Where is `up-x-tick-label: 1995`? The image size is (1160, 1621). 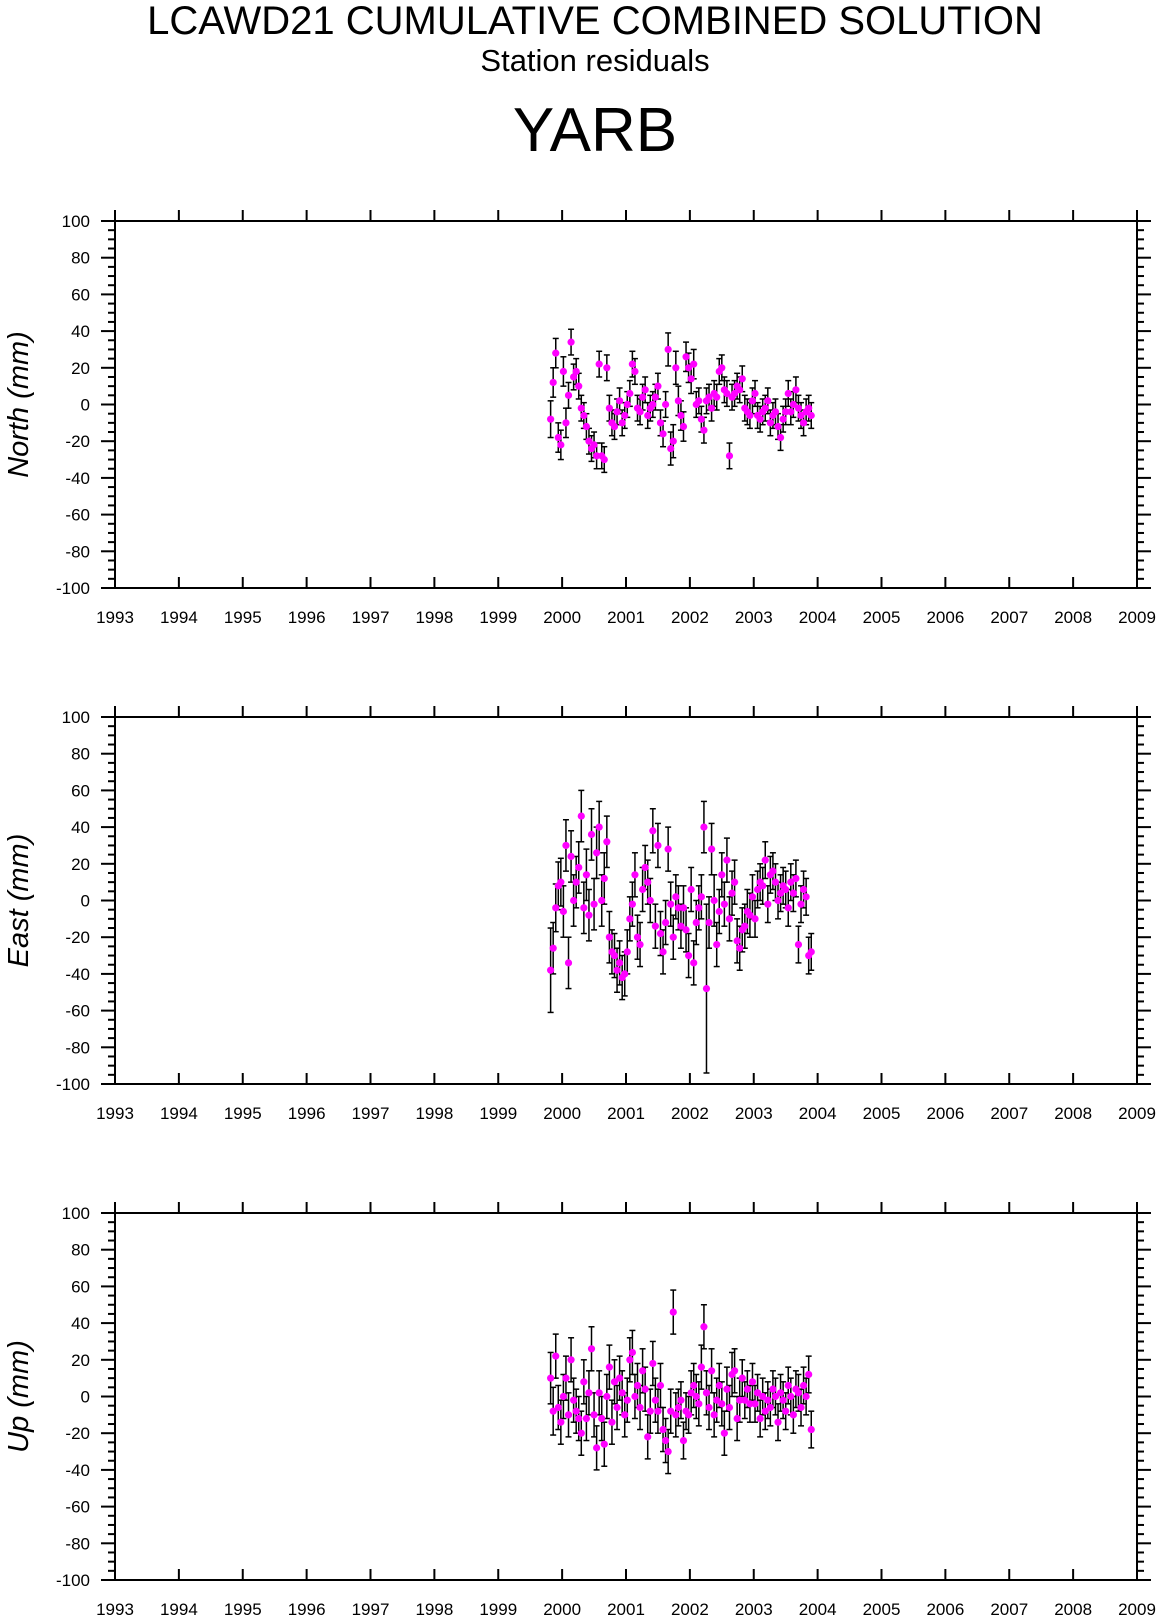 up-x-tick-label: 1995 is located at coordinates (243, 1609).